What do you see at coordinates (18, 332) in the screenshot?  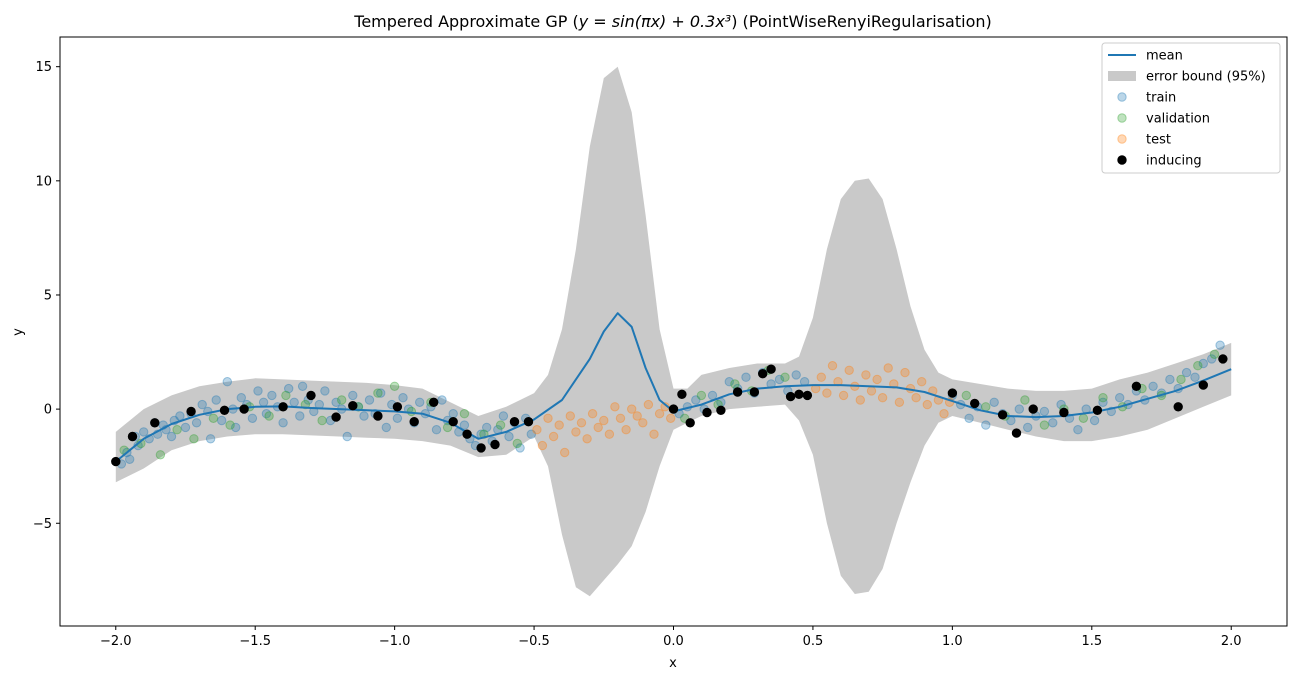 I see `y-axis-label: y` at bounding box center [18, 332].